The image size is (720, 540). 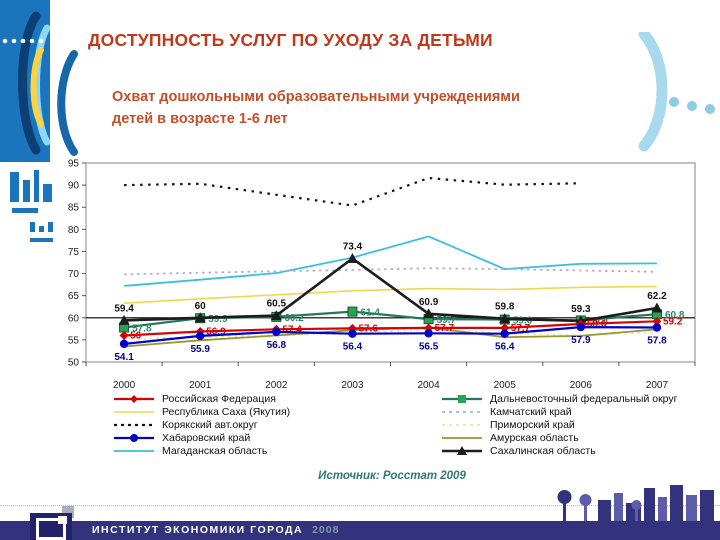 I want to click on x-axis-label: 2004, so click(x=428, y=385).